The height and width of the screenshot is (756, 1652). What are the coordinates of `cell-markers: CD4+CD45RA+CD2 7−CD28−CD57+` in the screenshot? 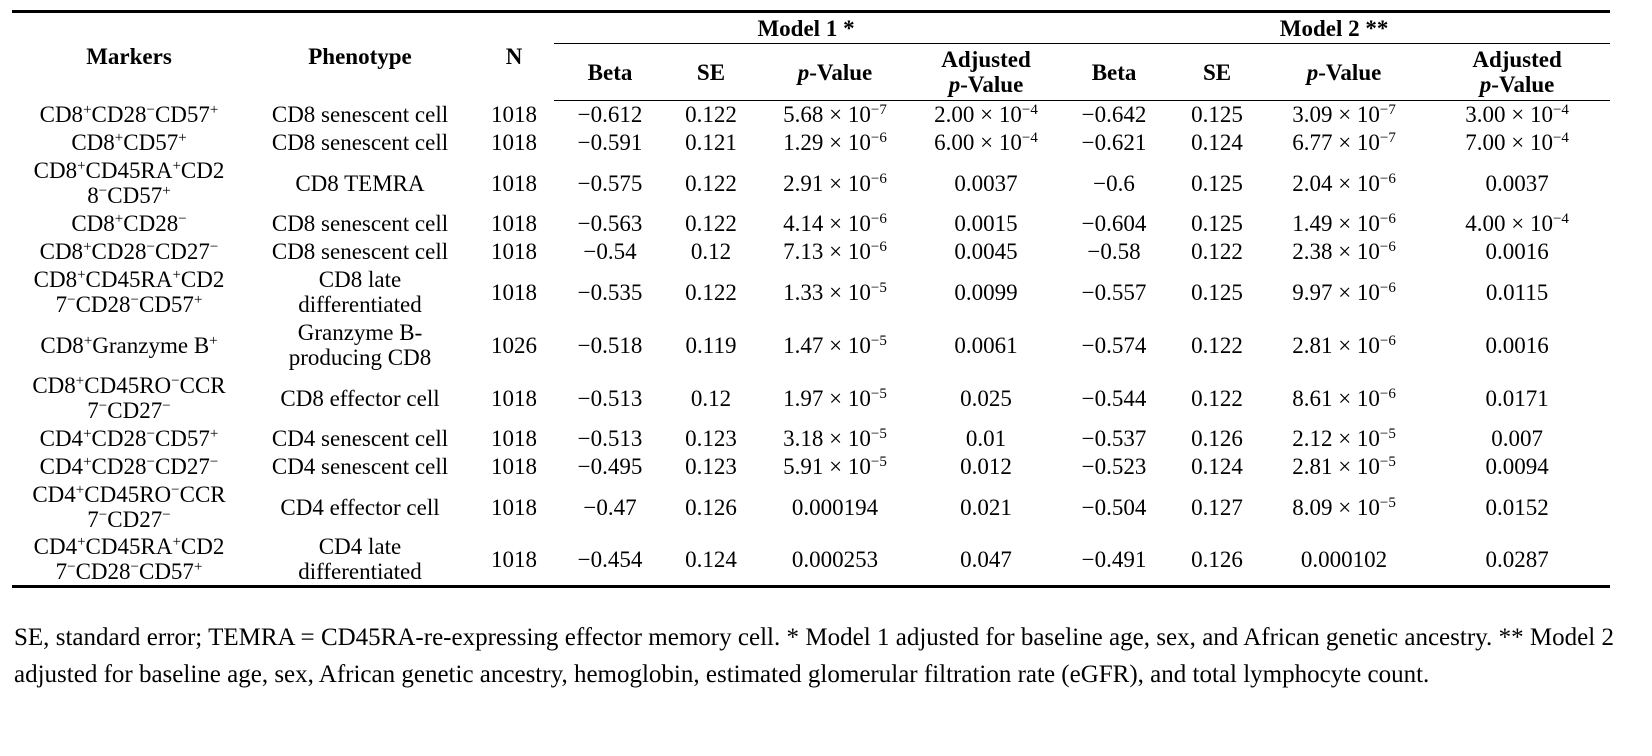 It's located at (129, 560).